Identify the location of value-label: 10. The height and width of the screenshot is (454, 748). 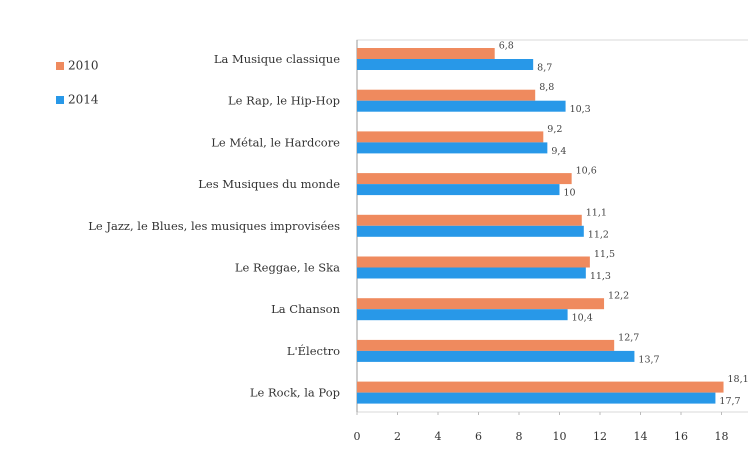
(570, 193).